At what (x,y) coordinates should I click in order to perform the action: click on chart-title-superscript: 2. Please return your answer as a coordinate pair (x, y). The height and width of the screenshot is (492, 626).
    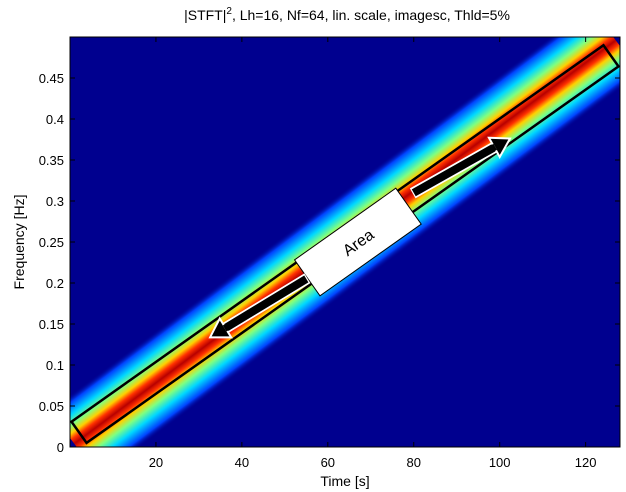
    Looking at the image, I should click on (229, 11).